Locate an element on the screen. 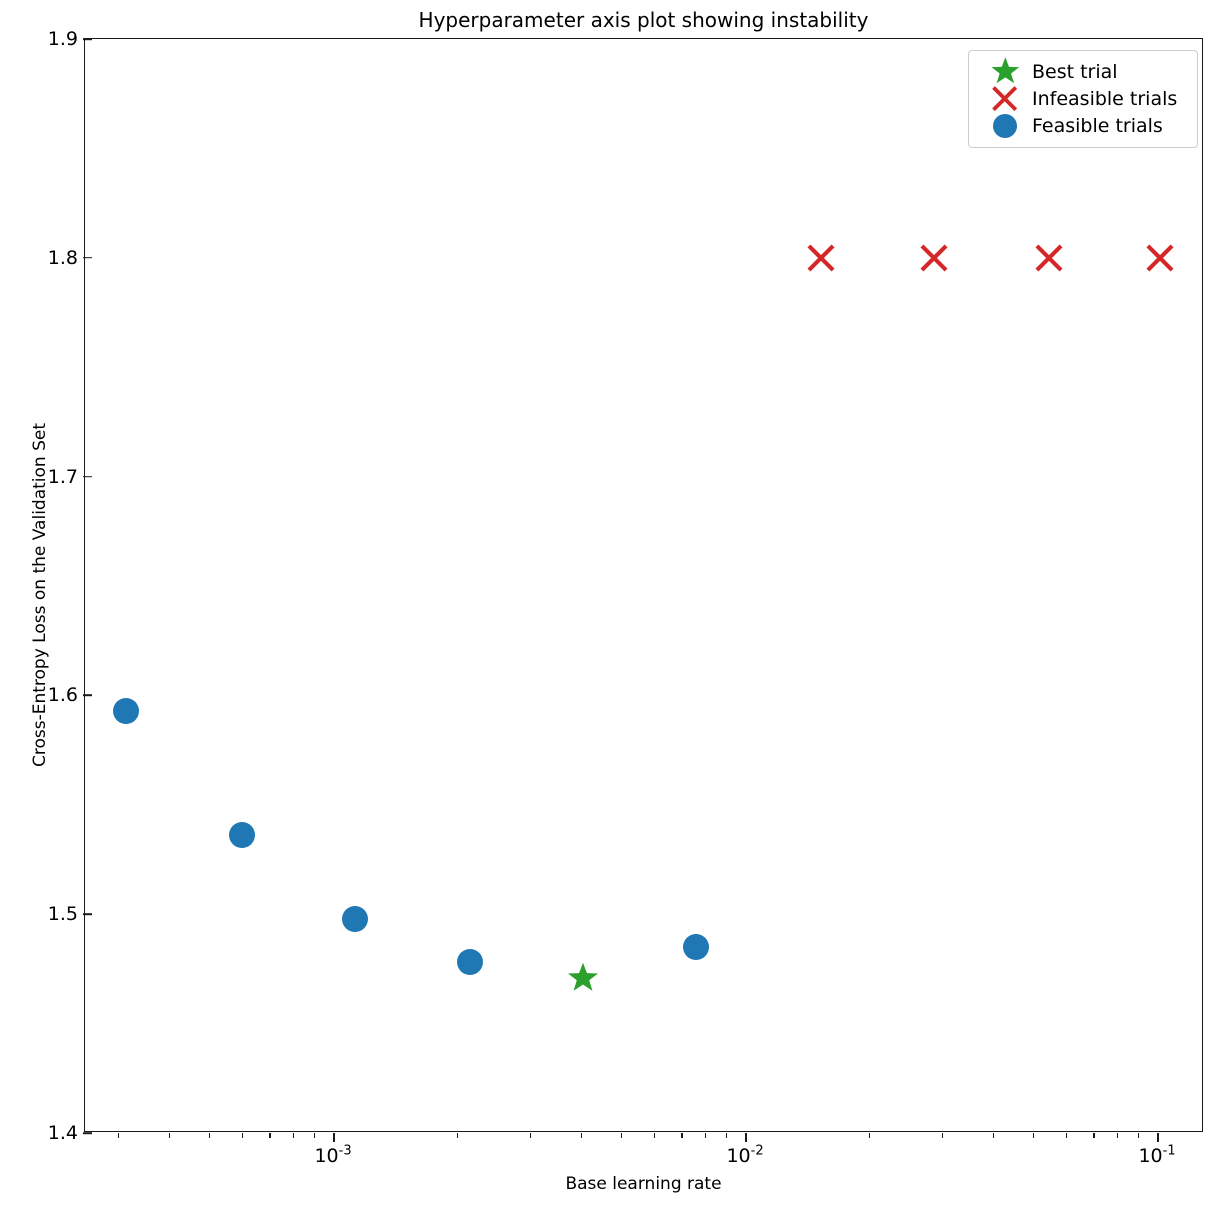 The image size is (1217, 1209). x-tick-label: 10⁻² is located at coordinates (745, 1155).